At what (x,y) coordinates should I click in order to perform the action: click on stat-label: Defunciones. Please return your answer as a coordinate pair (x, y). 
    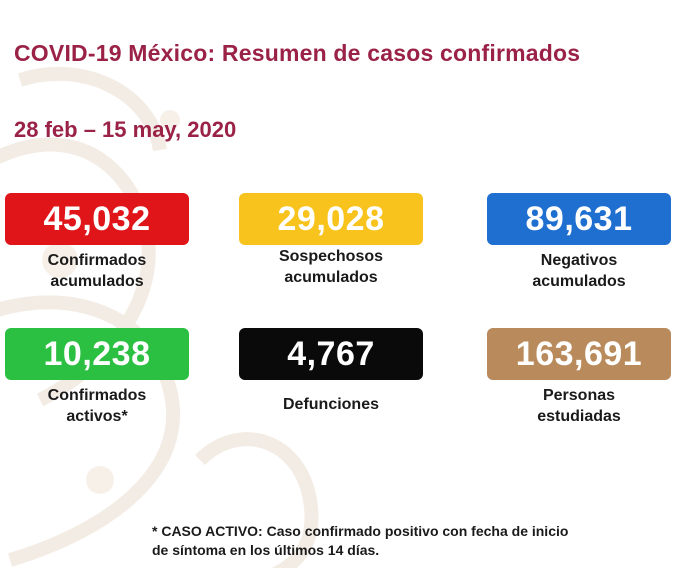
    Looking at the image, I should click on (331, 404).